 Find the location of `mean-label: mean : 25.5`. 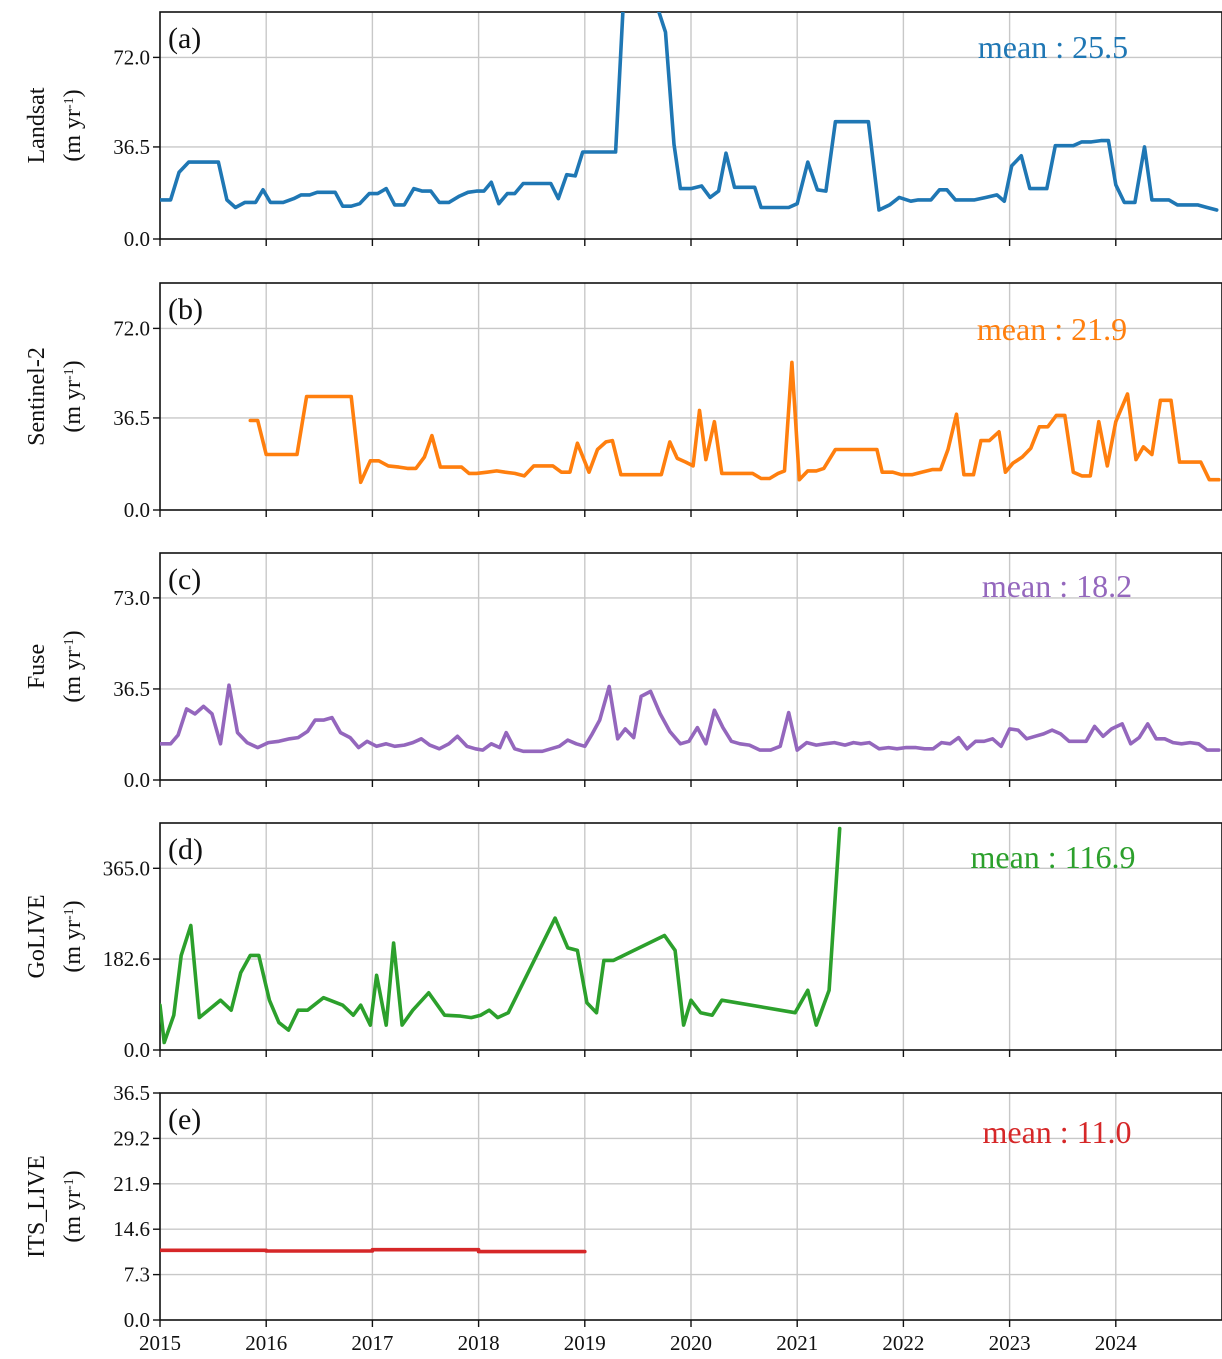

mean-label: mean : 25.5 is located at coordinates (1053, 47).